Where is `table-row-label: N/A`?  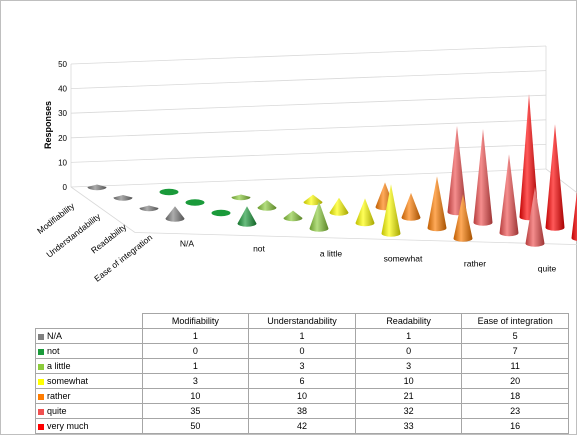 table-row-label: N/A is located at coordinates (89, 336).